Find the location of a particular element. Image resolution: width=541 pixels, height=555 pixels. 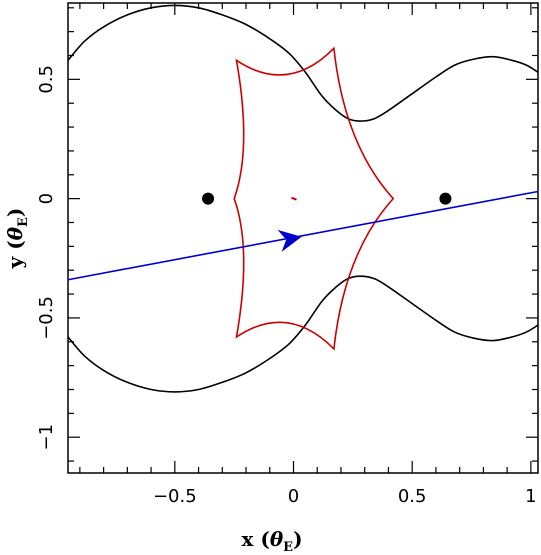

x-tick-label: 0 is located at coordinates (293, 496).